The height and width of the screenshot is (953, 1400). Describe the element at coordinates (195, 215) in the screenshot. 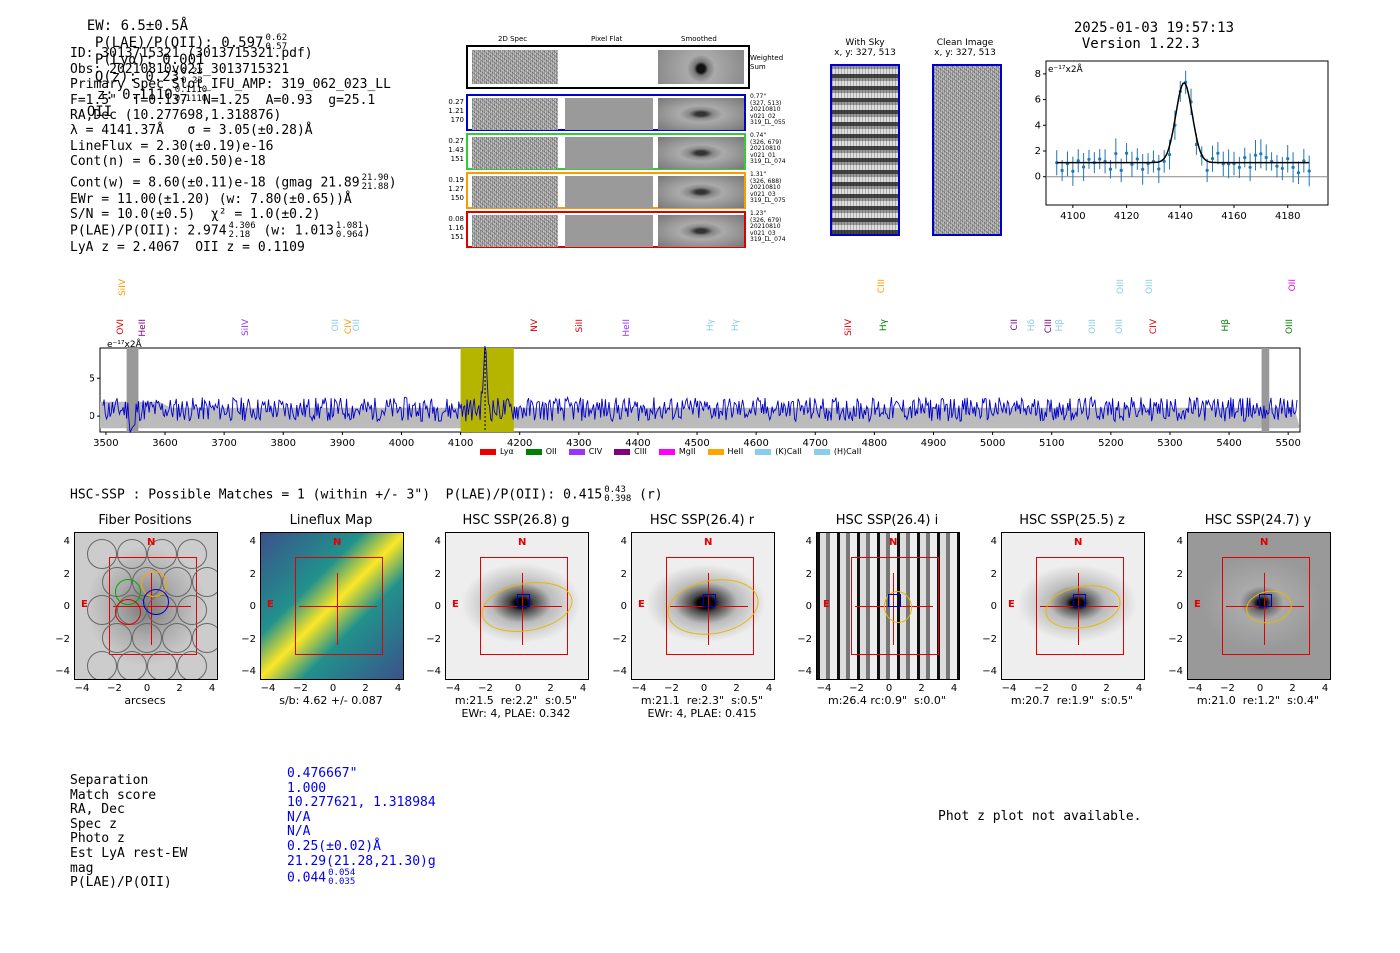

I see `info-sn: S/N = 10.0(±0.5) χ² = 1.0(±0.2)` at that location.